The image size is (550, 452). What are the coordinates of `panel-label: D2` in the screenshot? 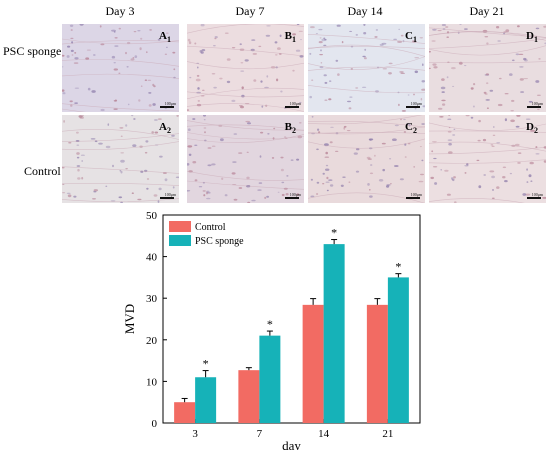 It's located at (532, 128).